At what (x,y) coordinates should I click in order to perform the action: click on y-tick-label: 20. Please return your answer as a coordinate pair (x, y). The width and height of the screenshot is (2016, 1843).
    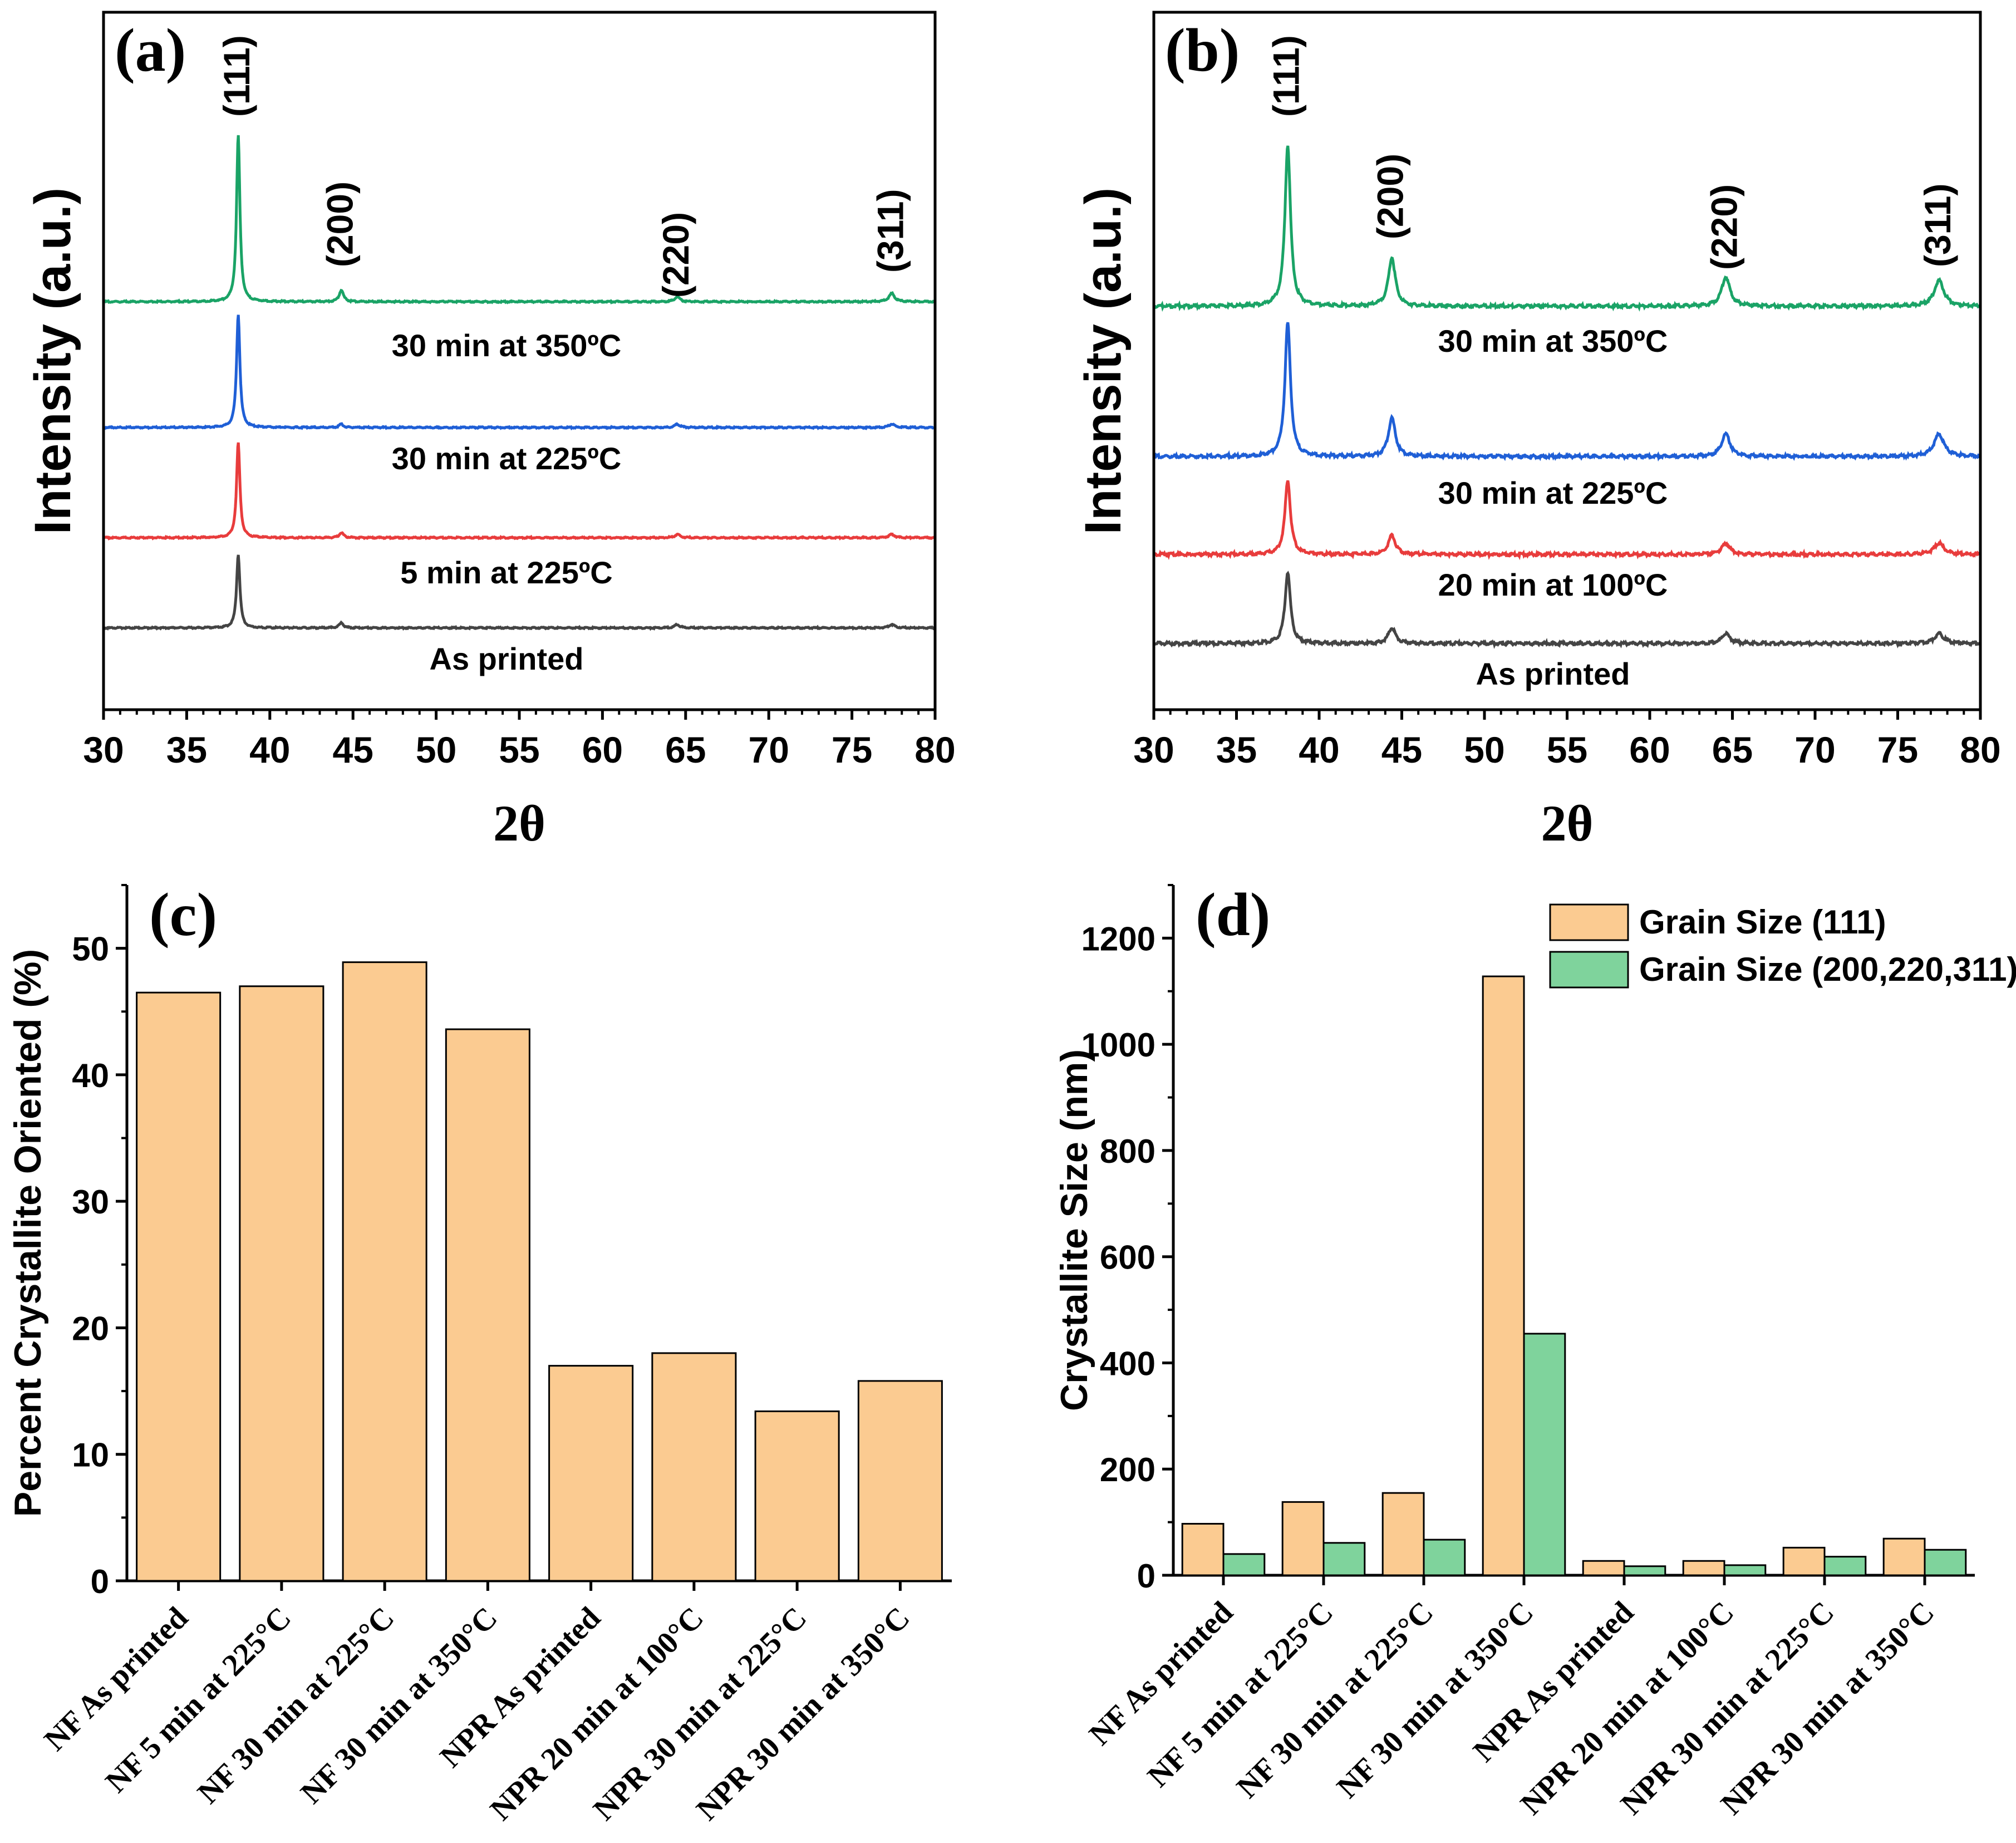
    Looking at the image, I should click on (90, 1328).